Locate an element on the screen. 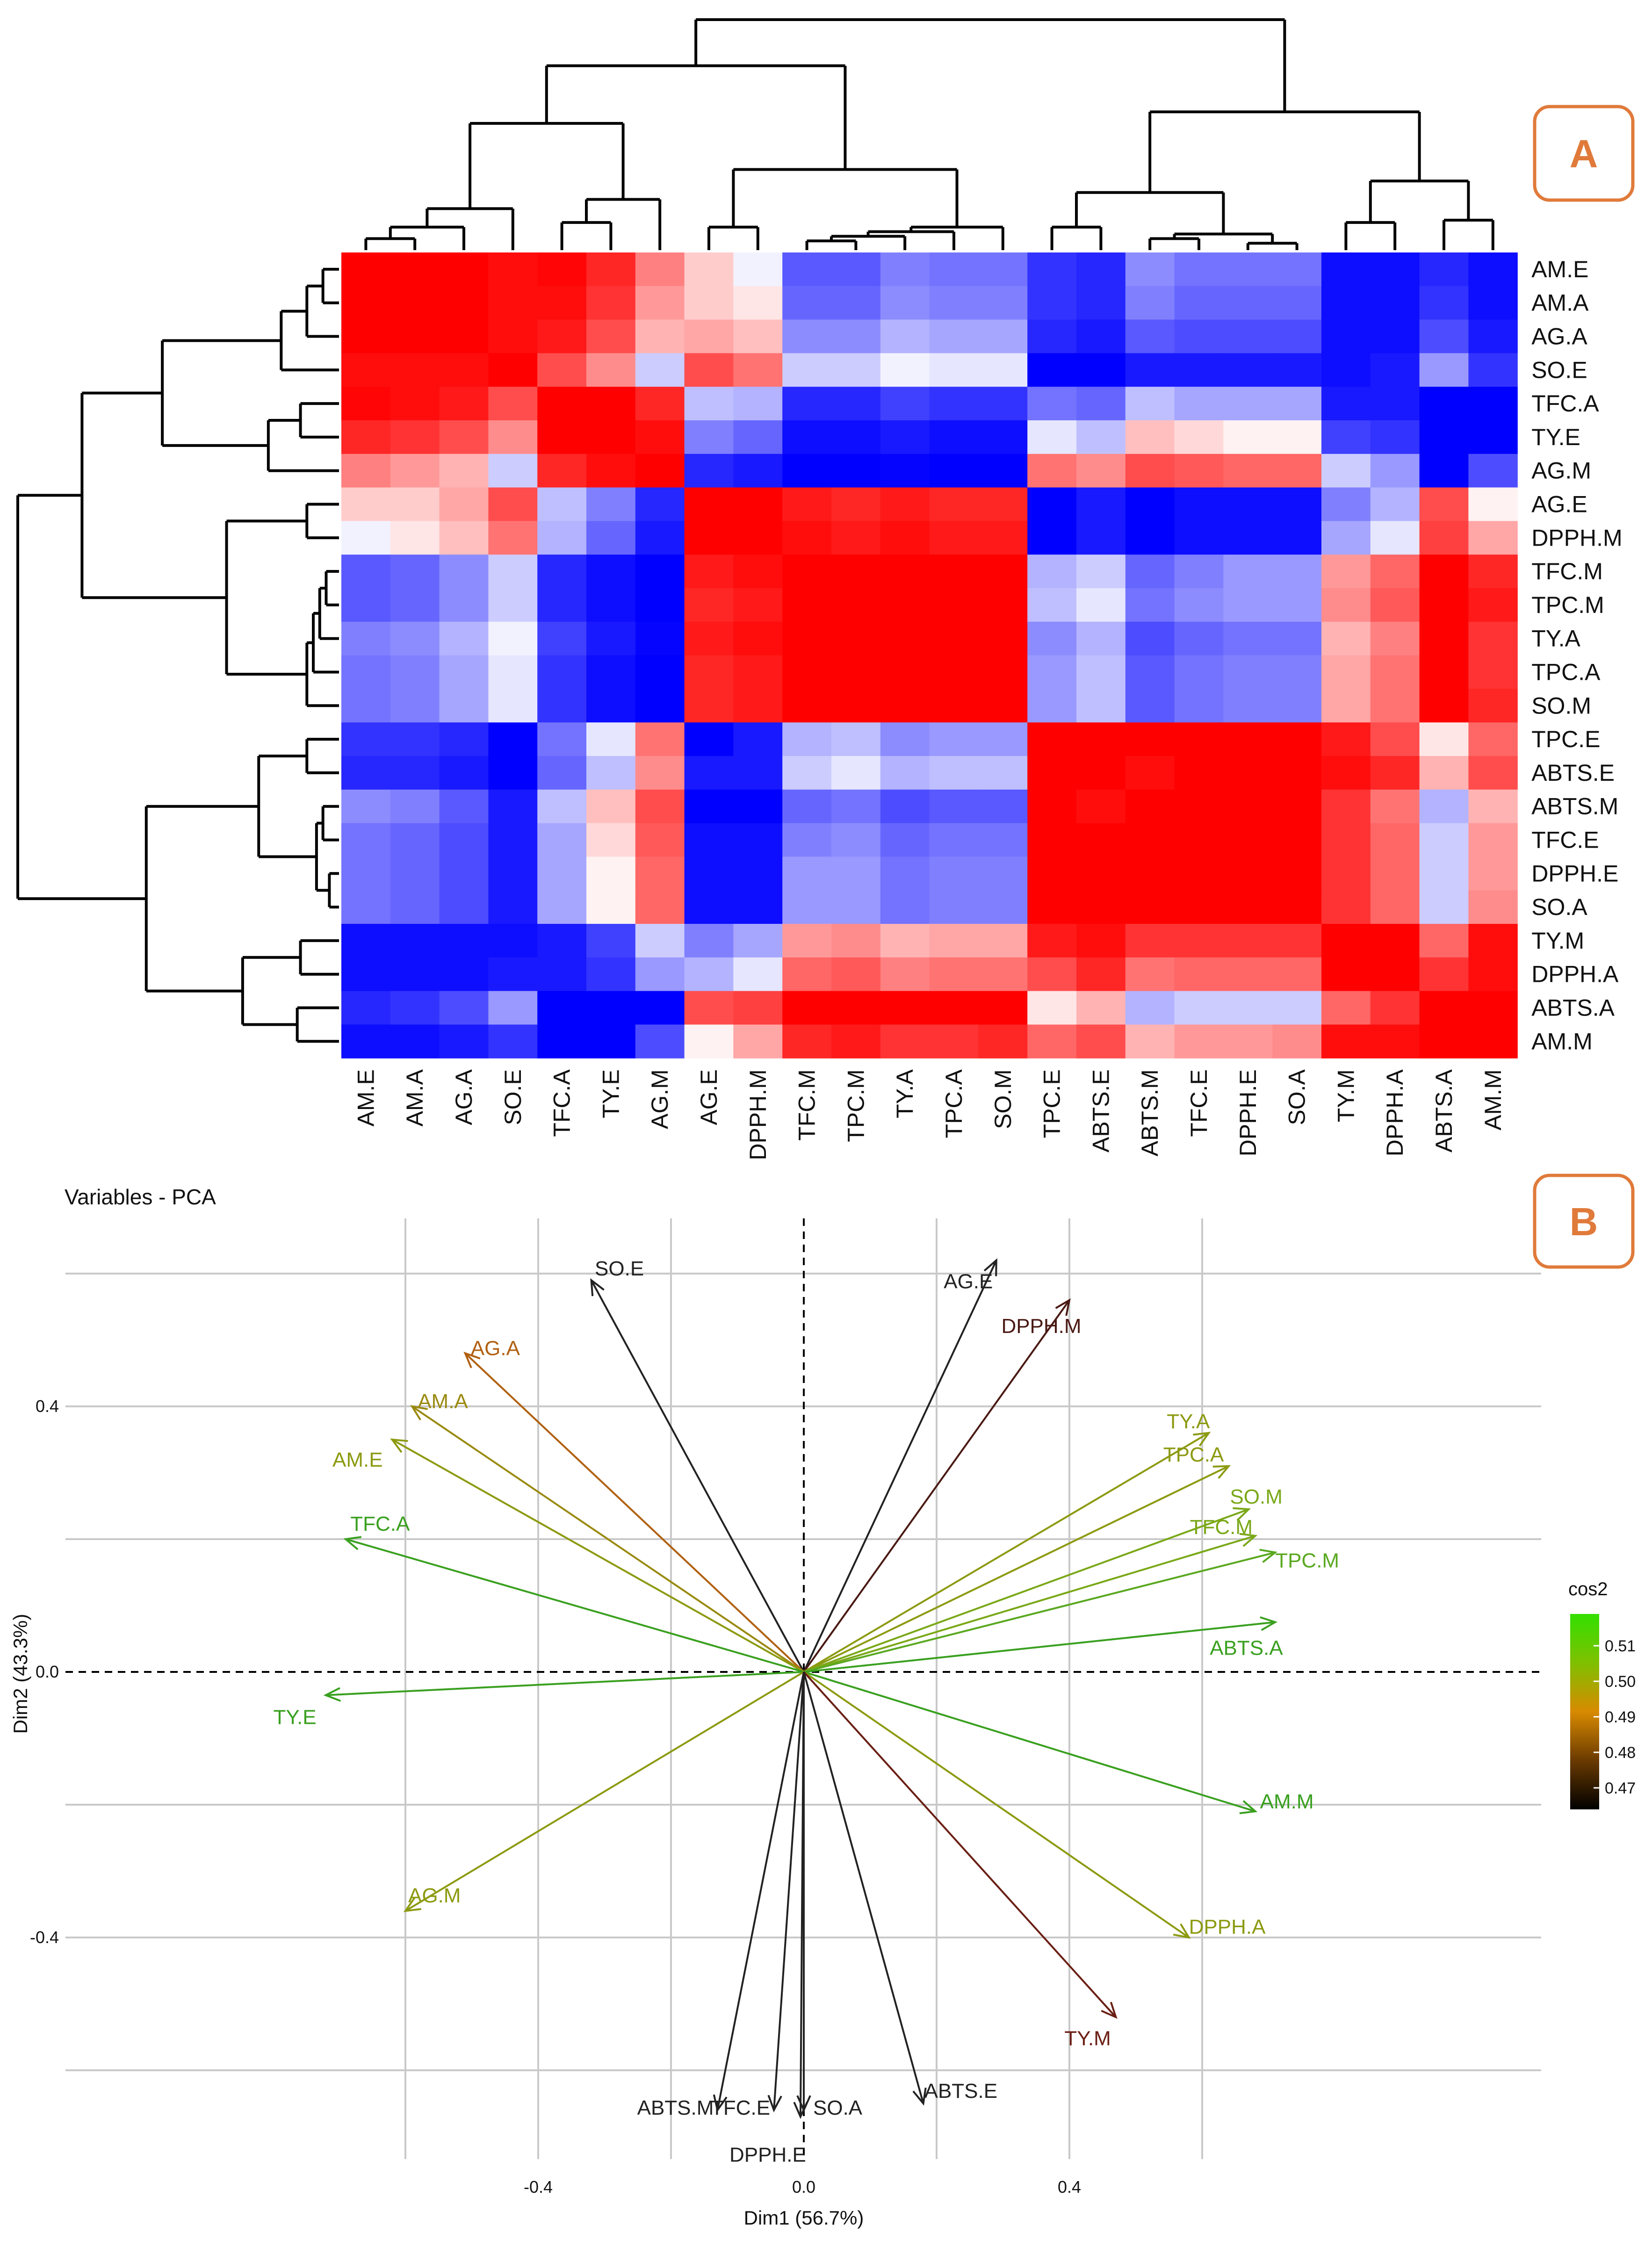 This screenshot has height=2247, width=1652. pca-y-axis-label: Dim2 (43.3%) is located at coordinates (20, 1674).